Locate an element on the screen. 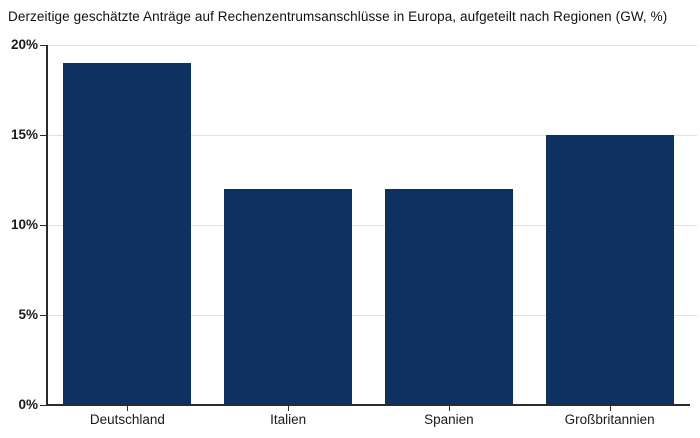  y-tick-label: 5% is located at coordinates (28, 314).